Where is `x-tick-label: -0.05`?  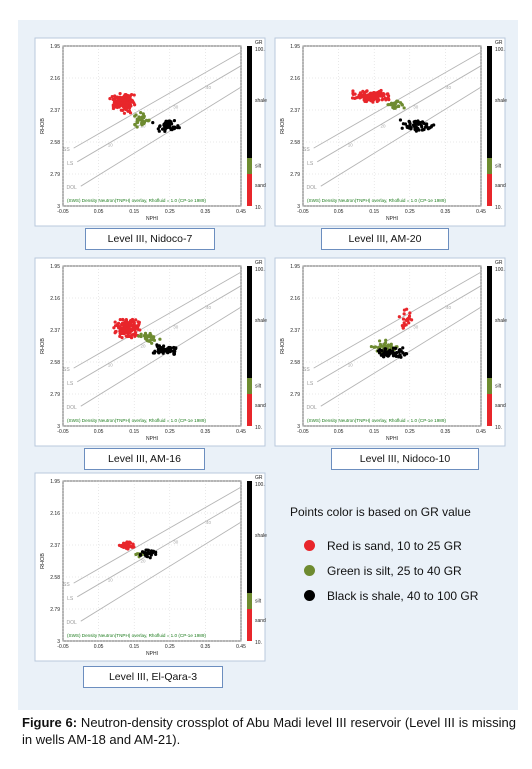
x-tick-label: -0.05 is located at coordinates (303, 212).